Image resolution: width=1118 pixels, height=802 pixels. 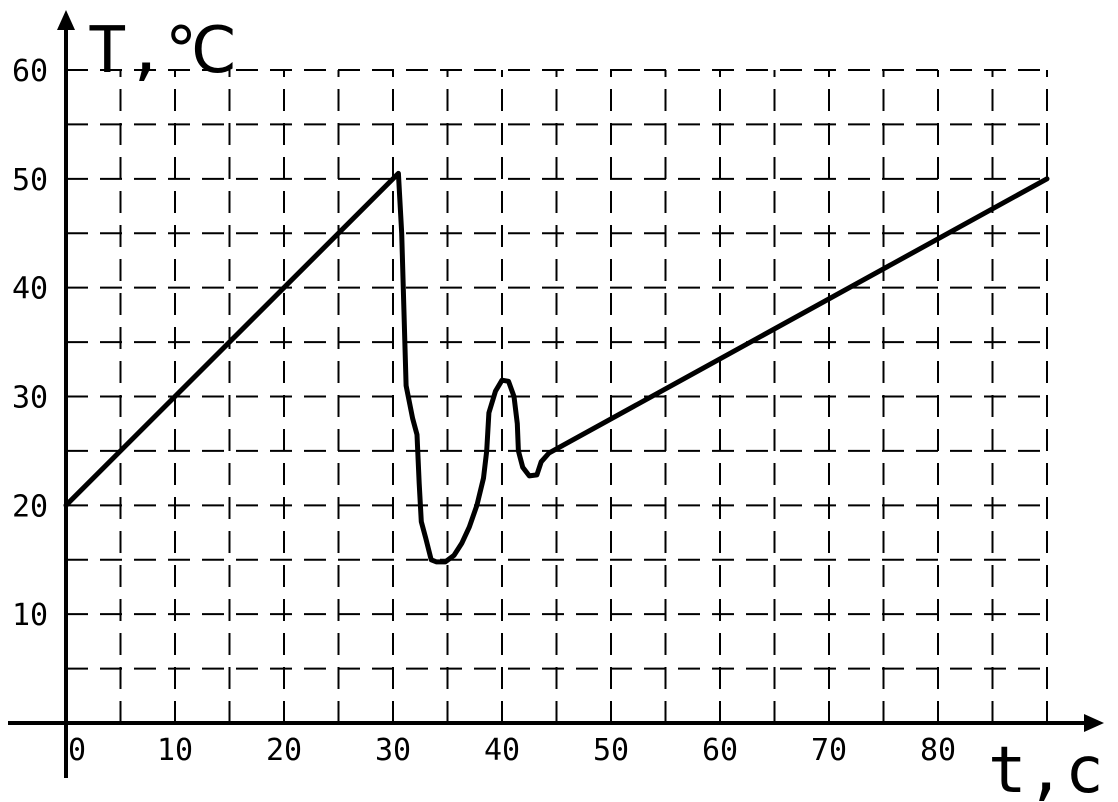 I want to click on y-tick-label: 10, so click(x=30, y=615).